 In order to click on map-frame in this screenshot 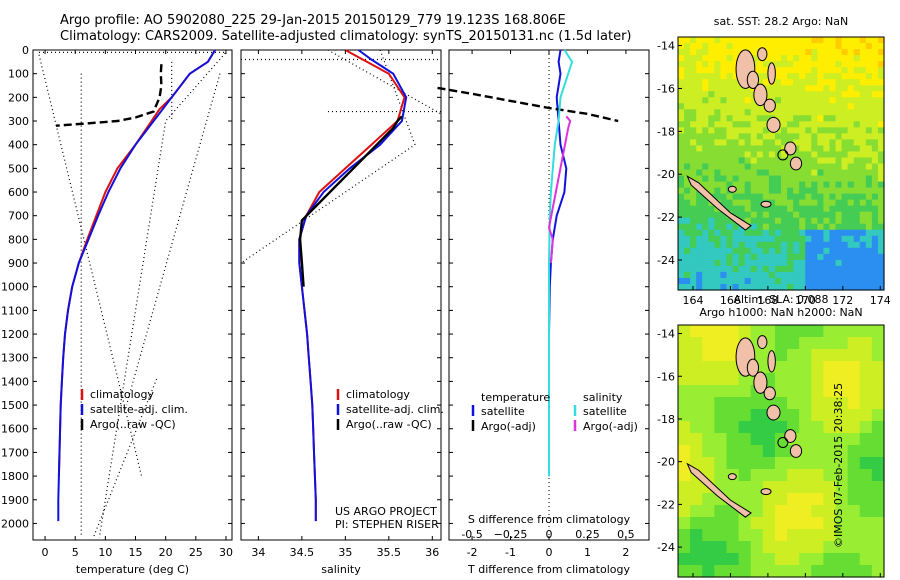, I will do `click(781, 163)`.